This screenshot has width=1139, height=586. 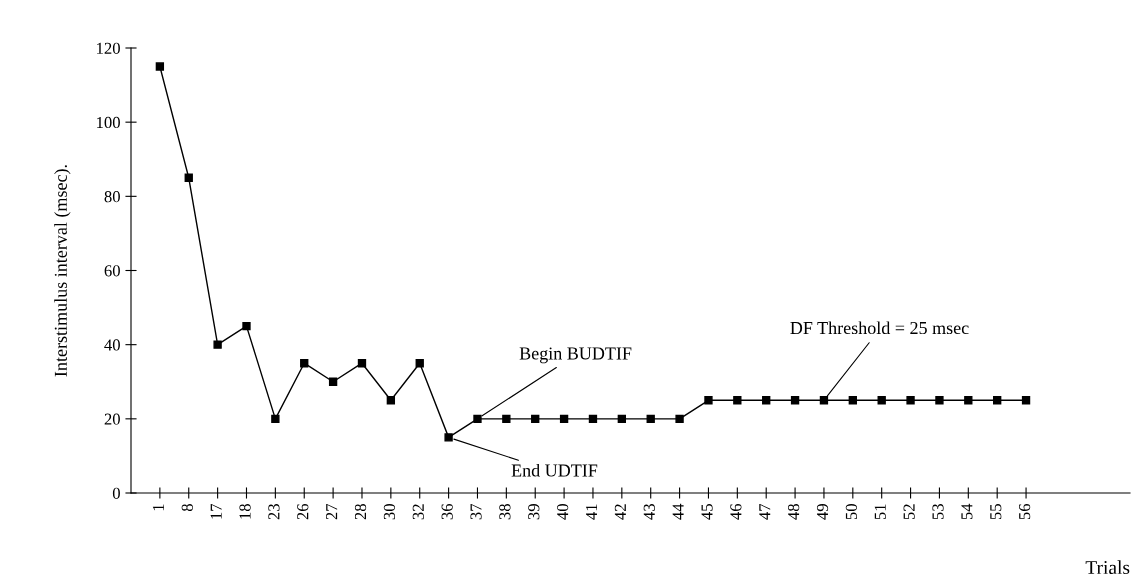 I want to click on x-tick-label: 40, so click(x=563, y=512).